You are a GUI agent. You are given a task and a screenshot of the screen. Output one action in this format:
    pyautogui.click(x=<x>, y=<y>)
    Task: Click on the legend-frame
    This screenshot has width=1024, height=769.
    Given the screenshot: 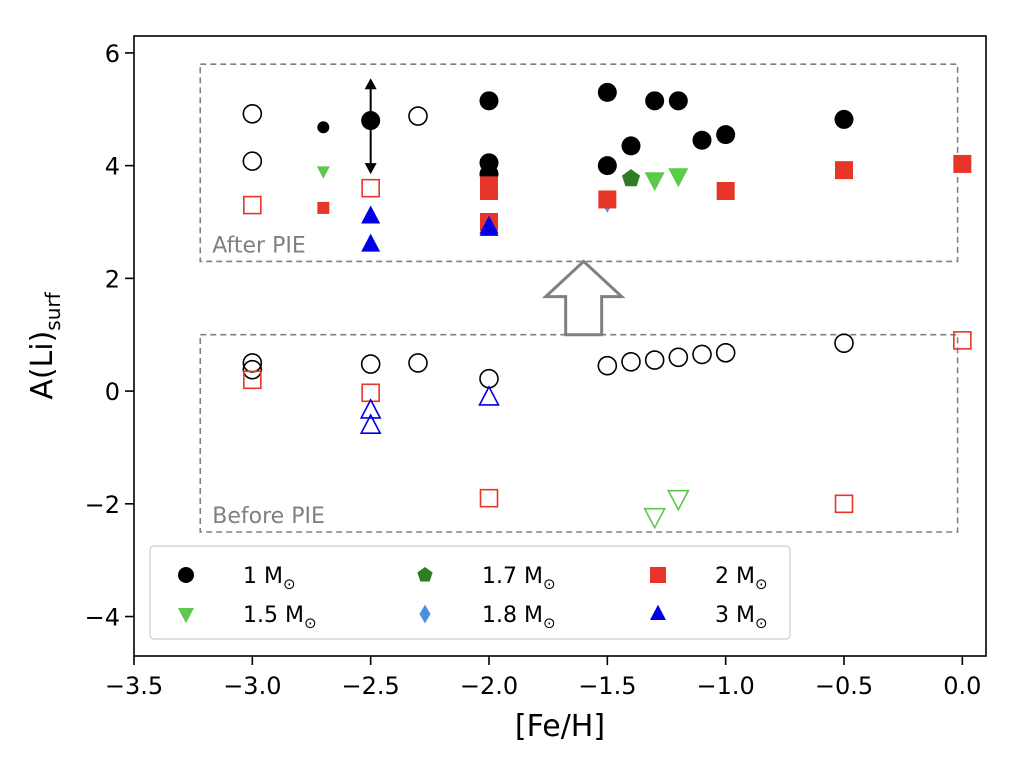 What is the action you would take?
    pyautogui.click(x=470, y=592)
    